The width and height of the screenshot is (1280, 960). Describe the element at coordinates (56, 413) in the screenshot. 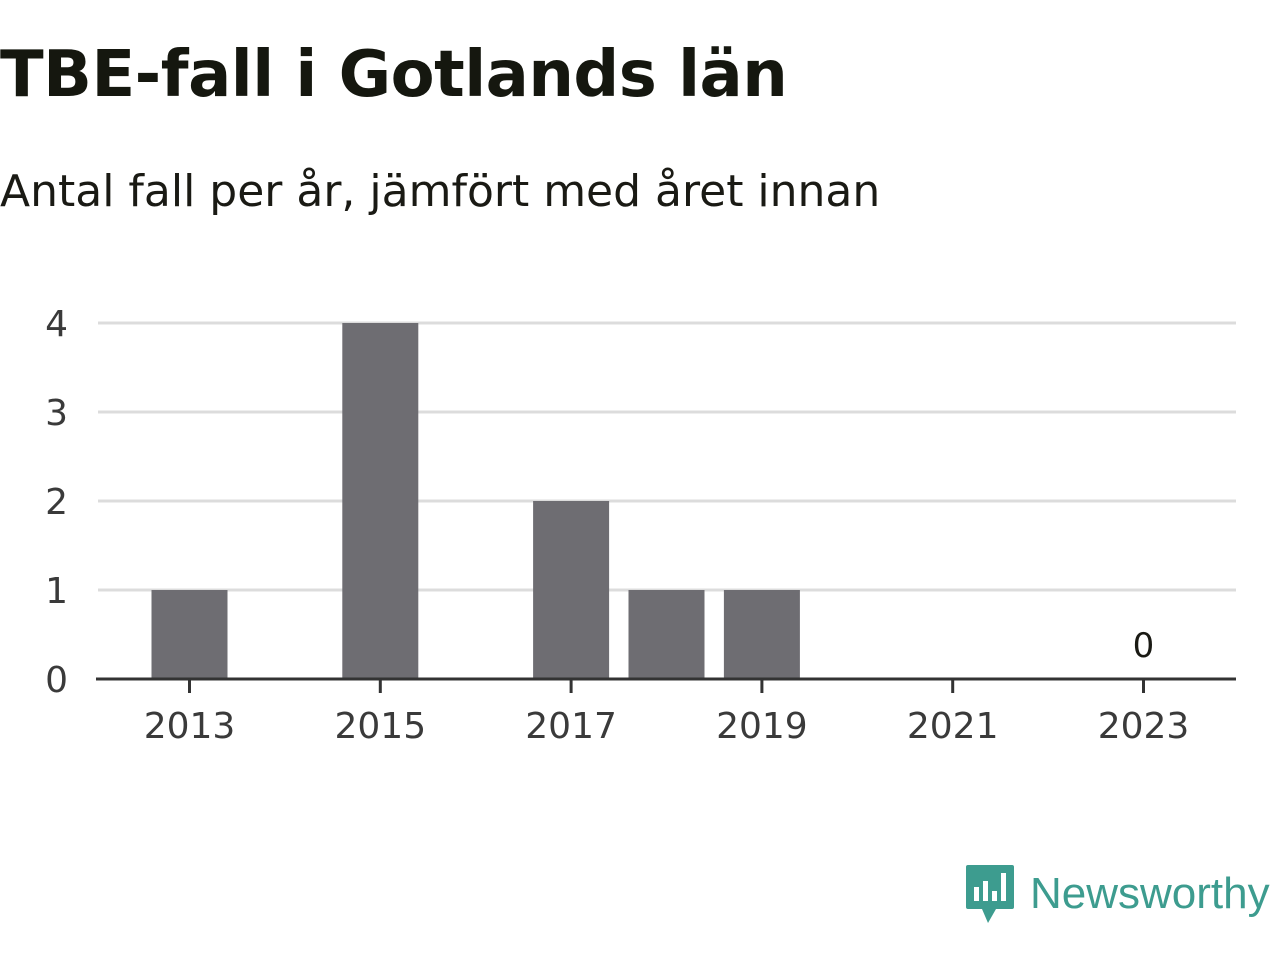

I see `y-tick-label: 3` at that location.